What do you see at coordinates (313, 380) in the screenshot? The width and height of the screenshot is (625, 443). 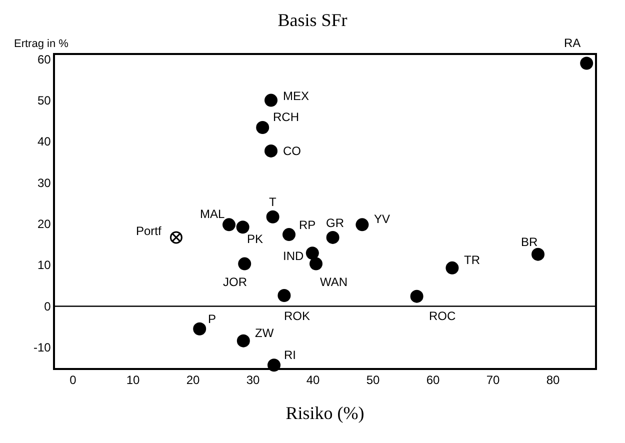 I see `x-tick-label: 40` at bounding box center [313, 380].